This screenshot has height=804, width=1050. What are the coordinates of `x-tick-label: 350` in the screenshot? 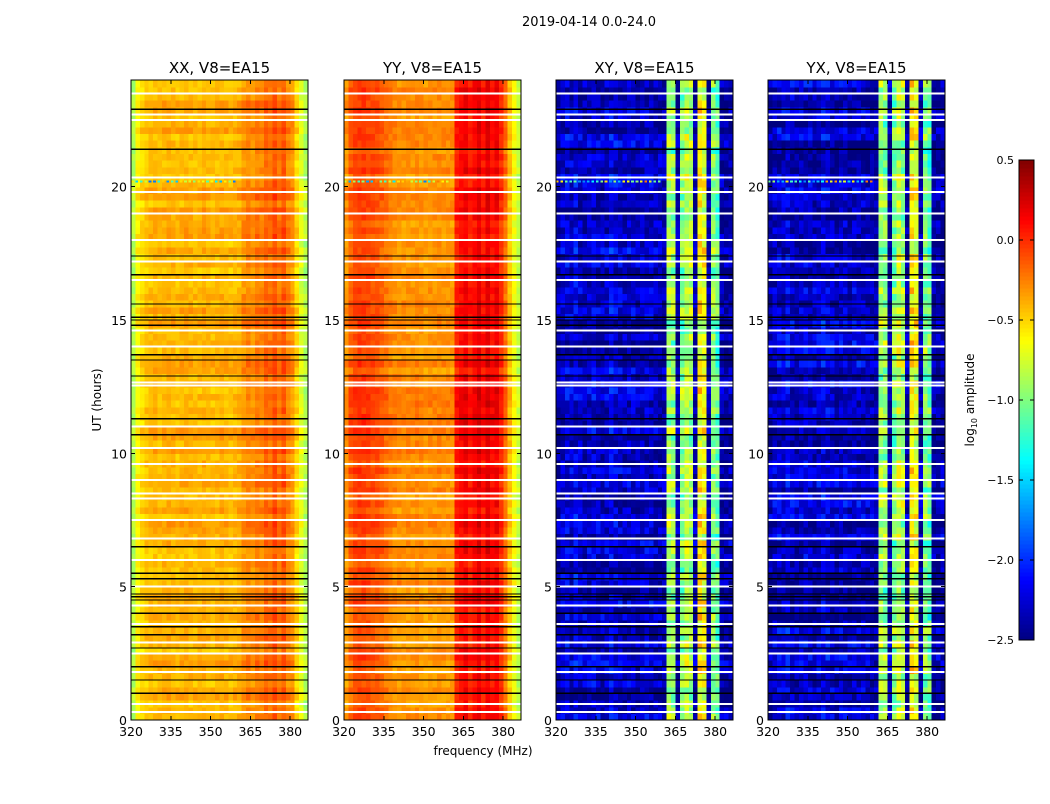 It's located at (211, 731).